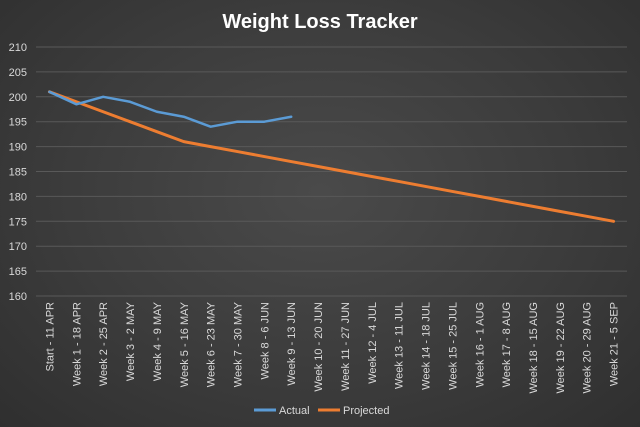 This screenshot has height=427, width=640. Describe the element at coordinates (507, 344) in the screenshot. I see `x-tick-label: Week 17 - 8 AUG` at that location.